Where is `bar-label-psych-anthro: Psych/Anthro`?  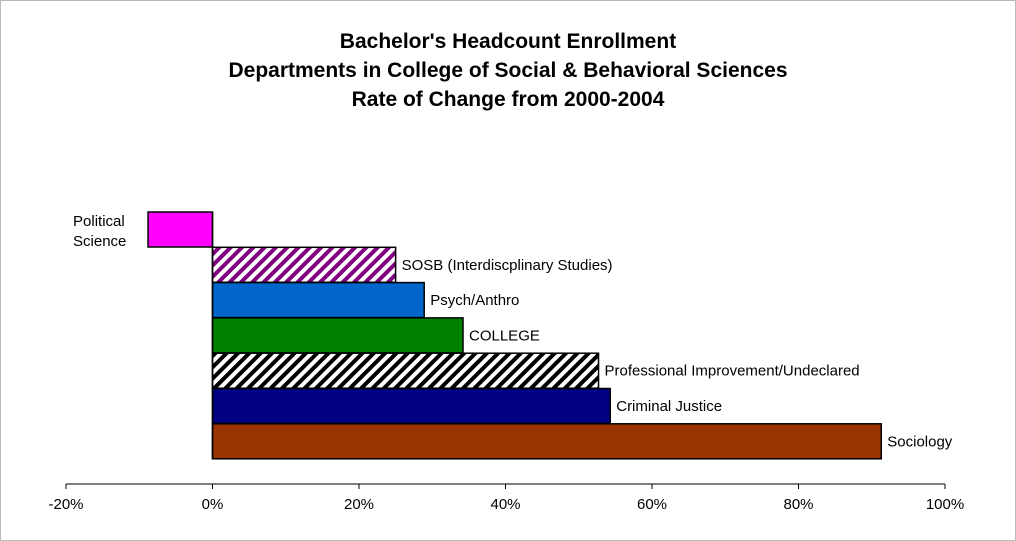
bar-label-psych-anthro: Psych/Anthro is located at coordinates (474, 300).